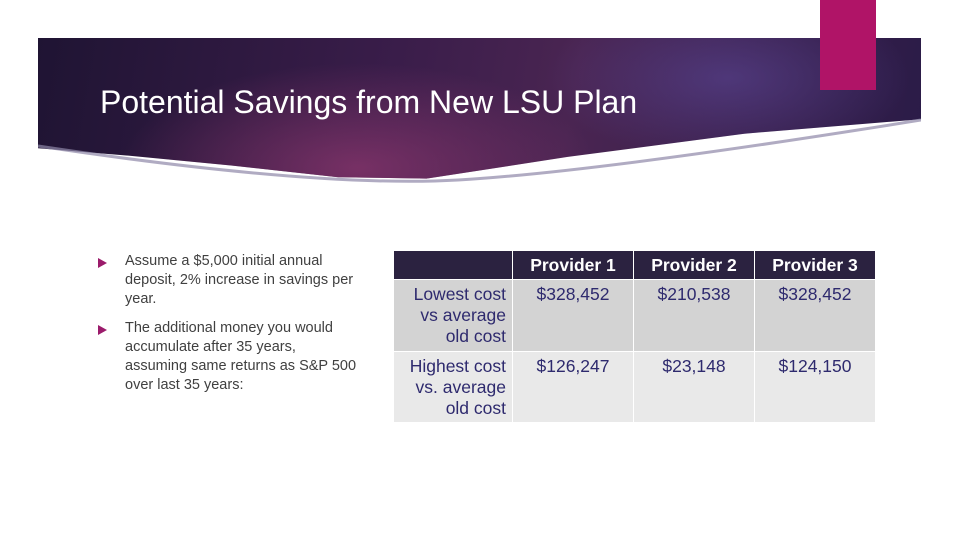 Image resolution: width=960 pixels, height=540 pixels. I want to click on table-header-row: Provider 1 Provider 2 Provider 3, so click(634, 265).